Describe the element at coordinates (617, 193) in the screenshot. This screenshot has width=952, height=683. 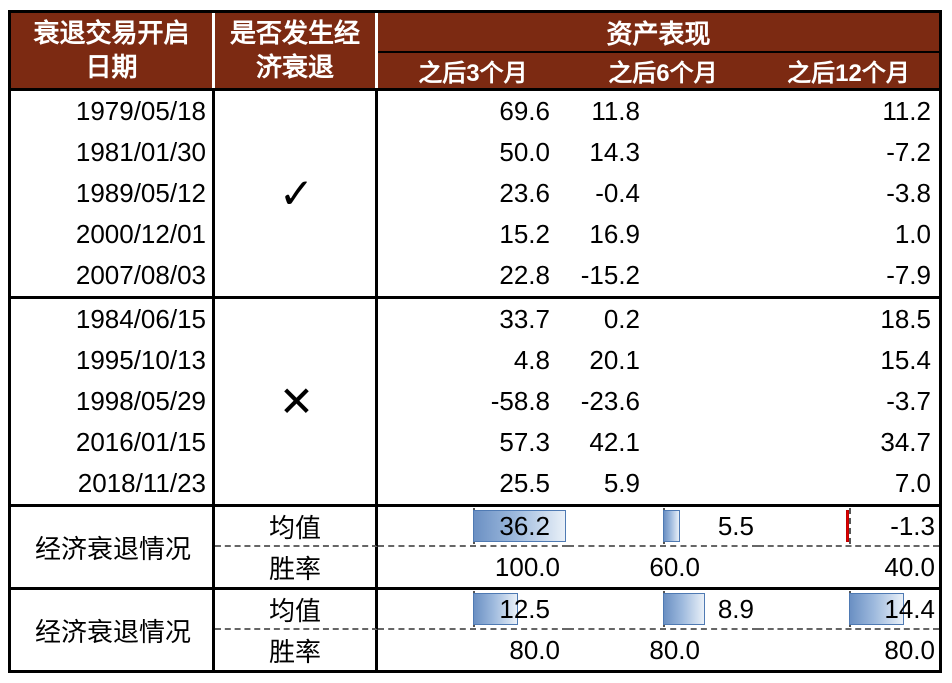
I see `value-cell-6m: -0.4` at that location.